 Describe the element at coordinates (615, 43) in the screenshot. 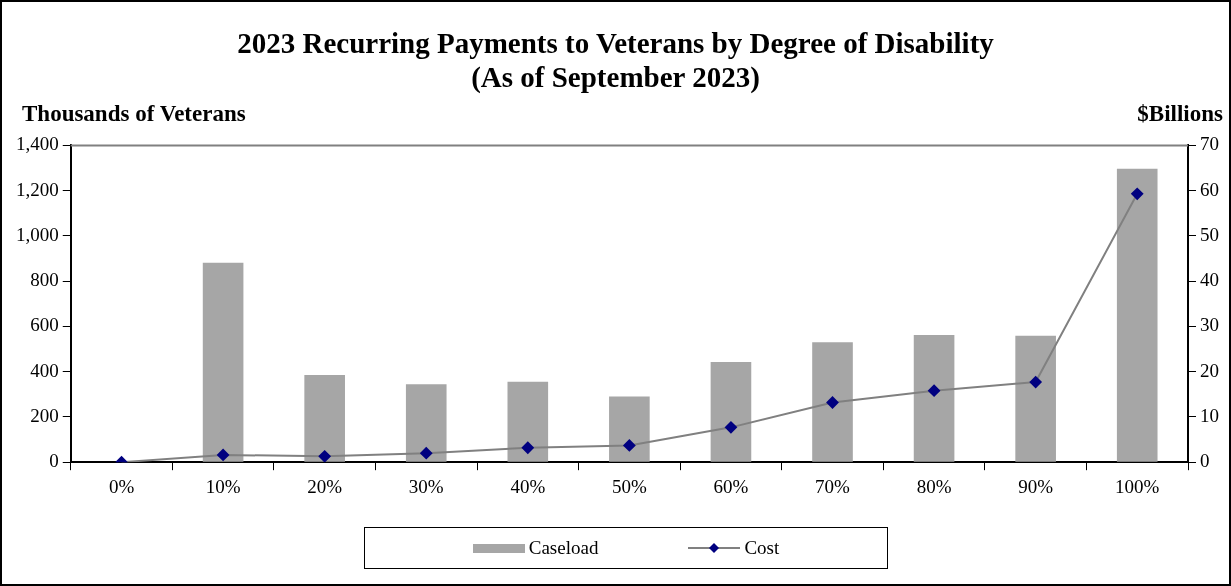

I see `chart-title: 2023 Recurring Payments to Veterans by Degree of Disability` at that location.